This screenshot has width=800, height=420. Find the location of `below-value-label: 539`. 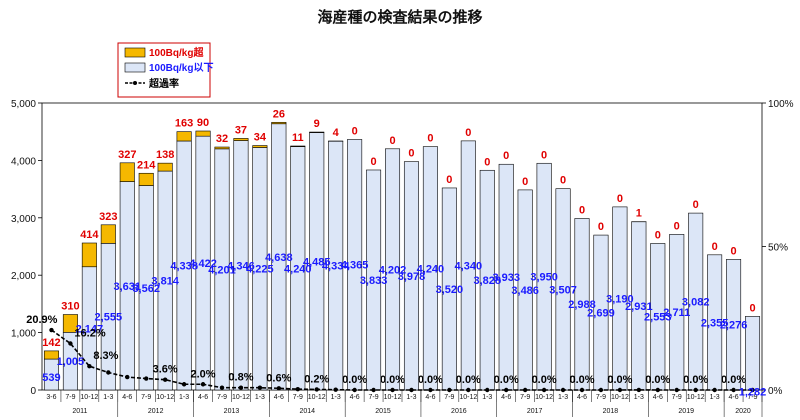

below-value-label: 539 is located at coordinates (51, 378).